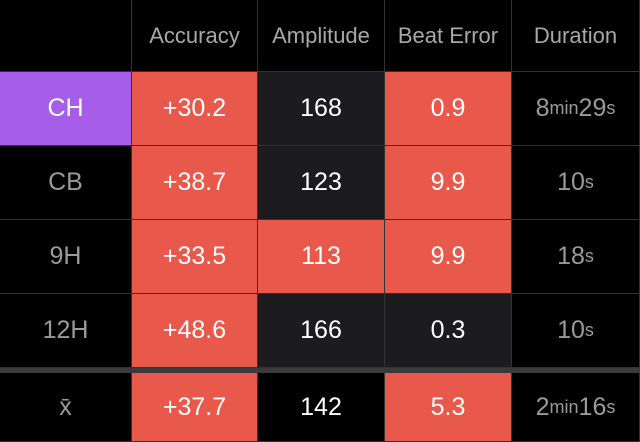 The width and height of the screenshot is (640, 442). What do you see at coordinates (66, 331) in the screenshot?
I see `row-label: 12H` at bounding box center [66, 331].